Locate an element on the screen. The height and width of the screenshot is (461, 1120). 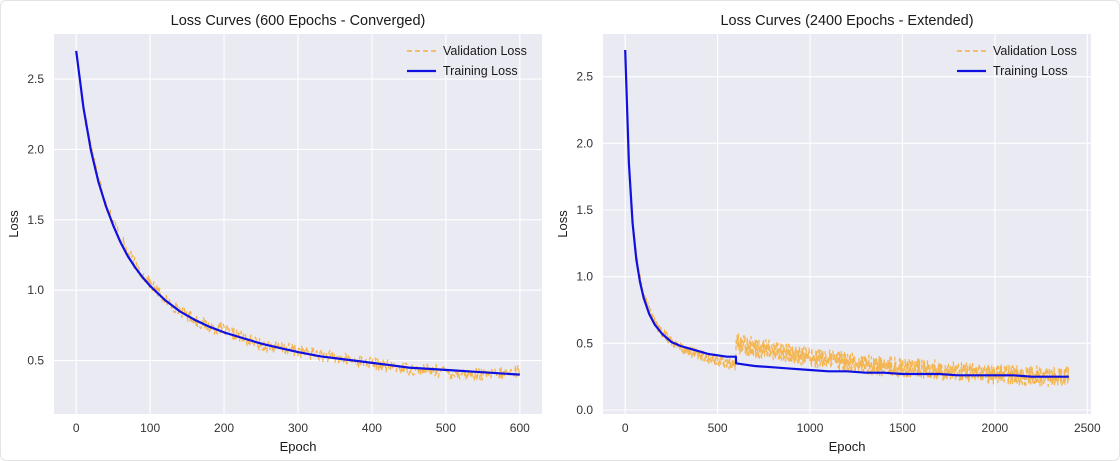
x-tick-label: 2500 is located at coordinates (1087, 428).